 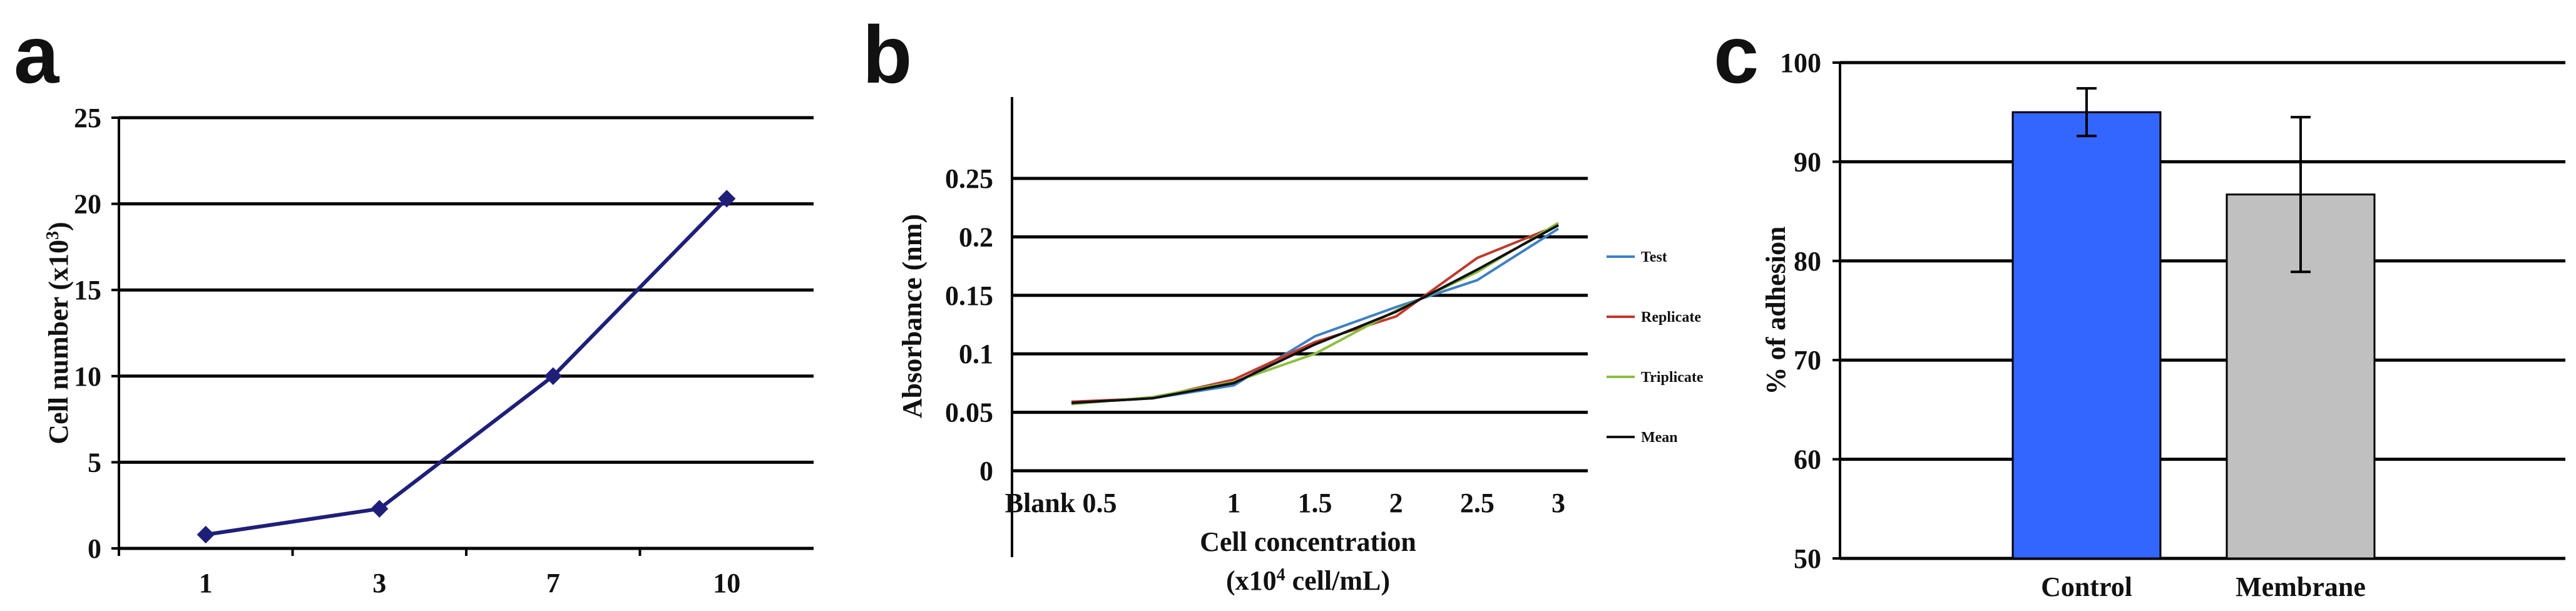 What do you see at coordinates (2193, 323) in the screenshot?
I see `chart-c-bars` at bounding box center [2193, 323].